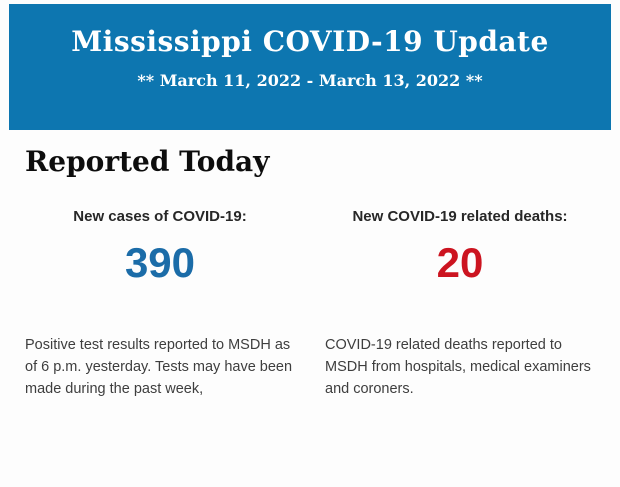 The width and height of the screenshot is (620, 487). What do you see at coordinates (147, 161) in the screenshot?
I see `section-heading: Reported Today` at bounding box center [147, 161].